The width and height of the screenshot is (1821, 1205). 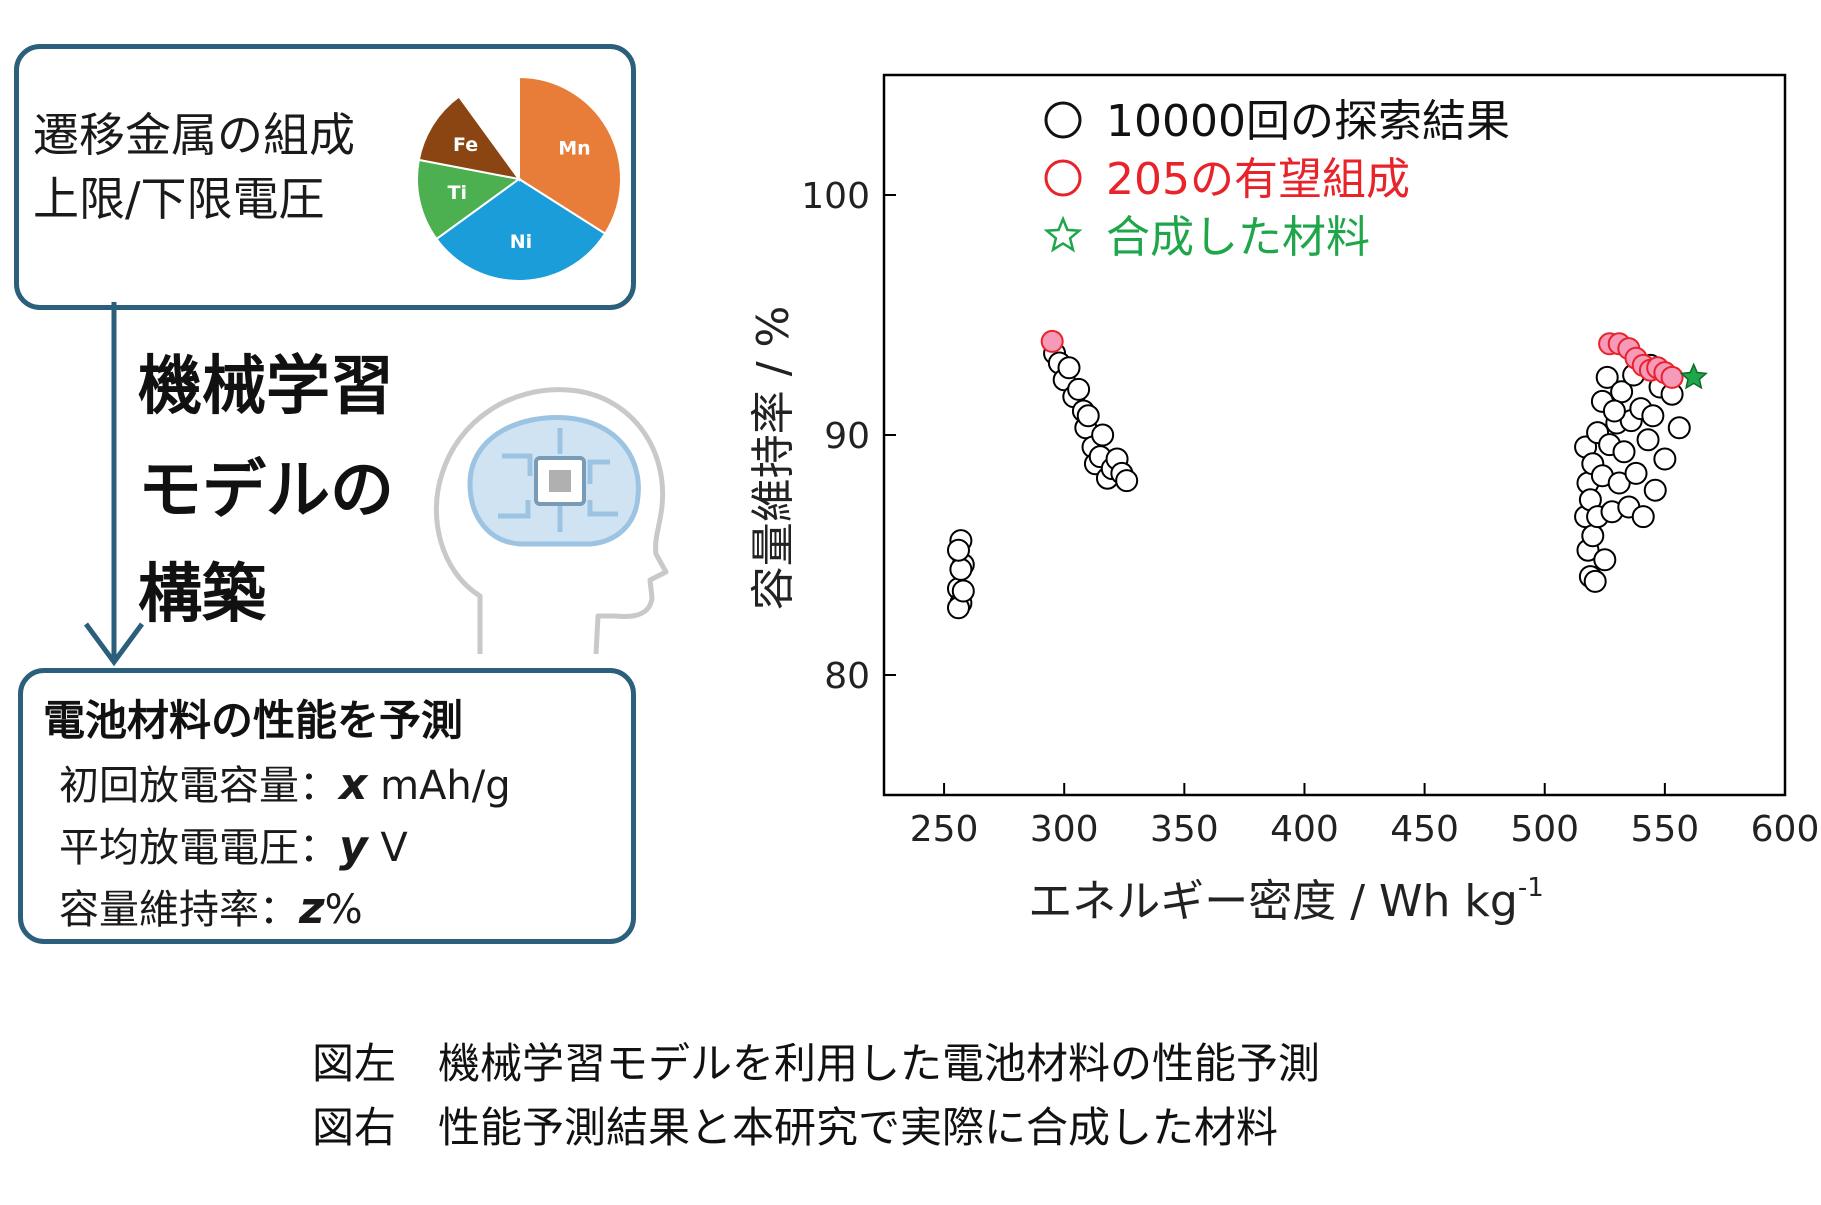 I want to click on composition-pie-chart: Mn Ni Ti Fe, so click(x=519, y=178).